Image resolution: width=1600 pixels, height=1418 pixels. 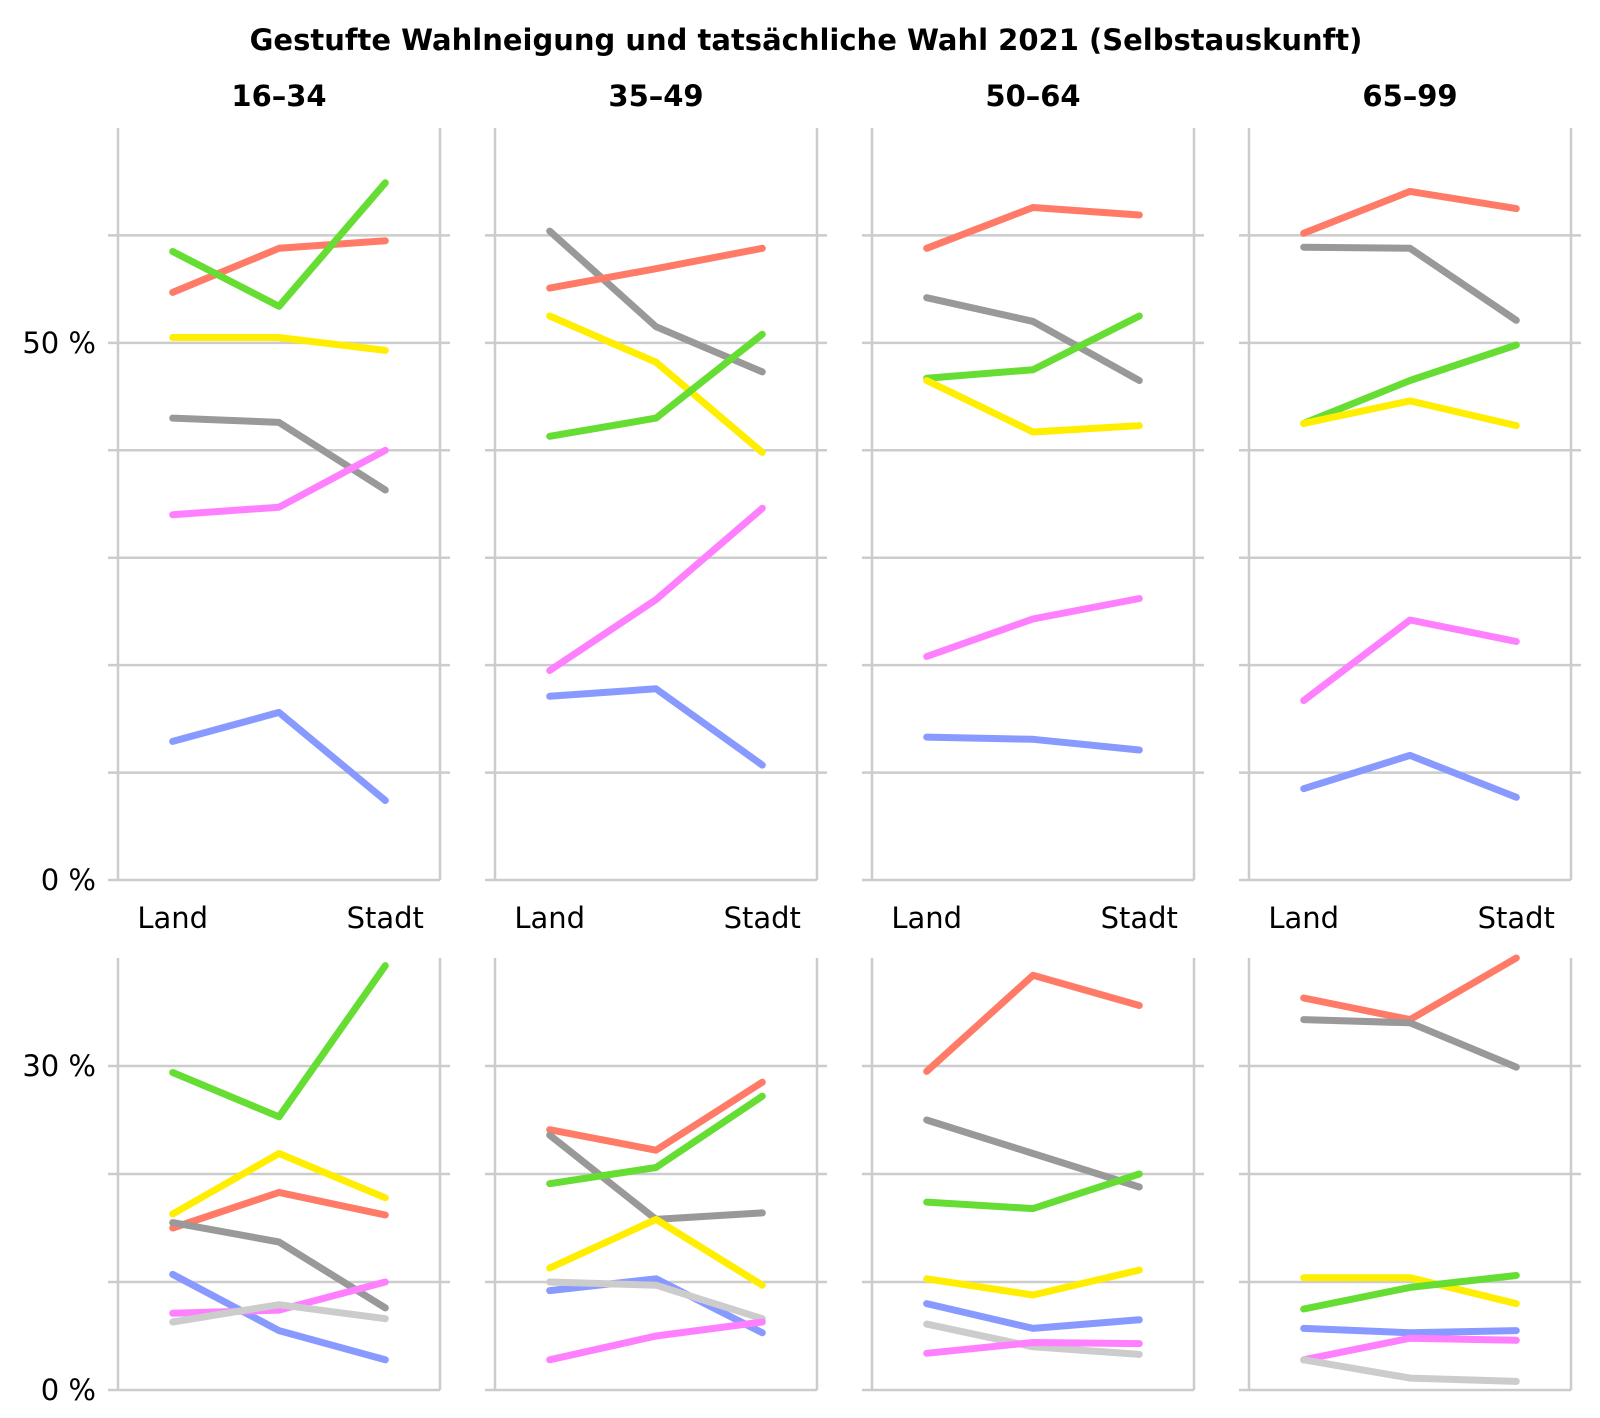 I want to click on panel-1-1: Land Stadt, so click(x=279, y=531).